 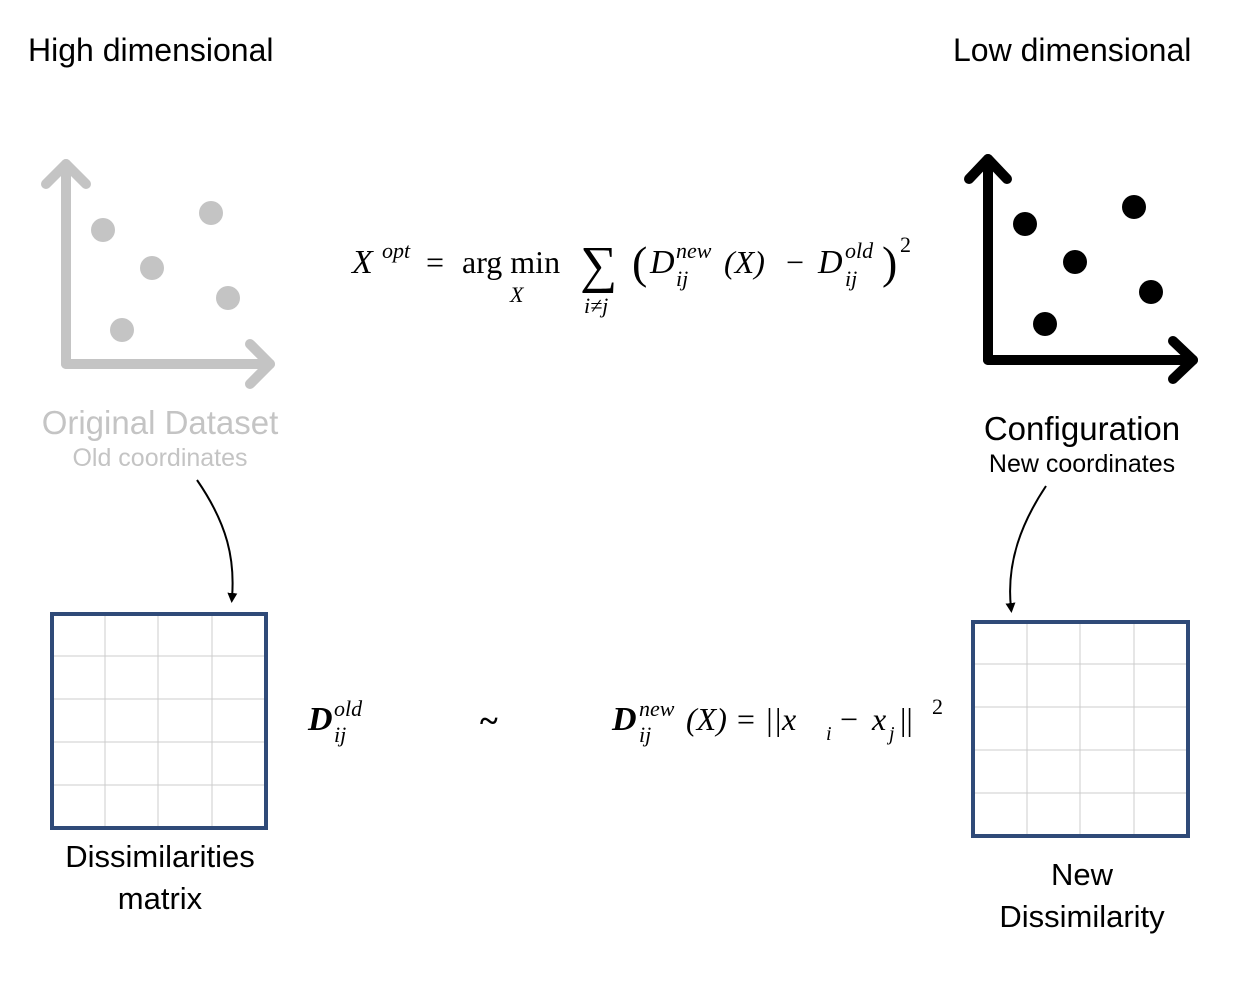 What do you see at coordinates (320, 719) in the screenshot?
I see `relation-d-old: D` at bounding box center [320, 719].